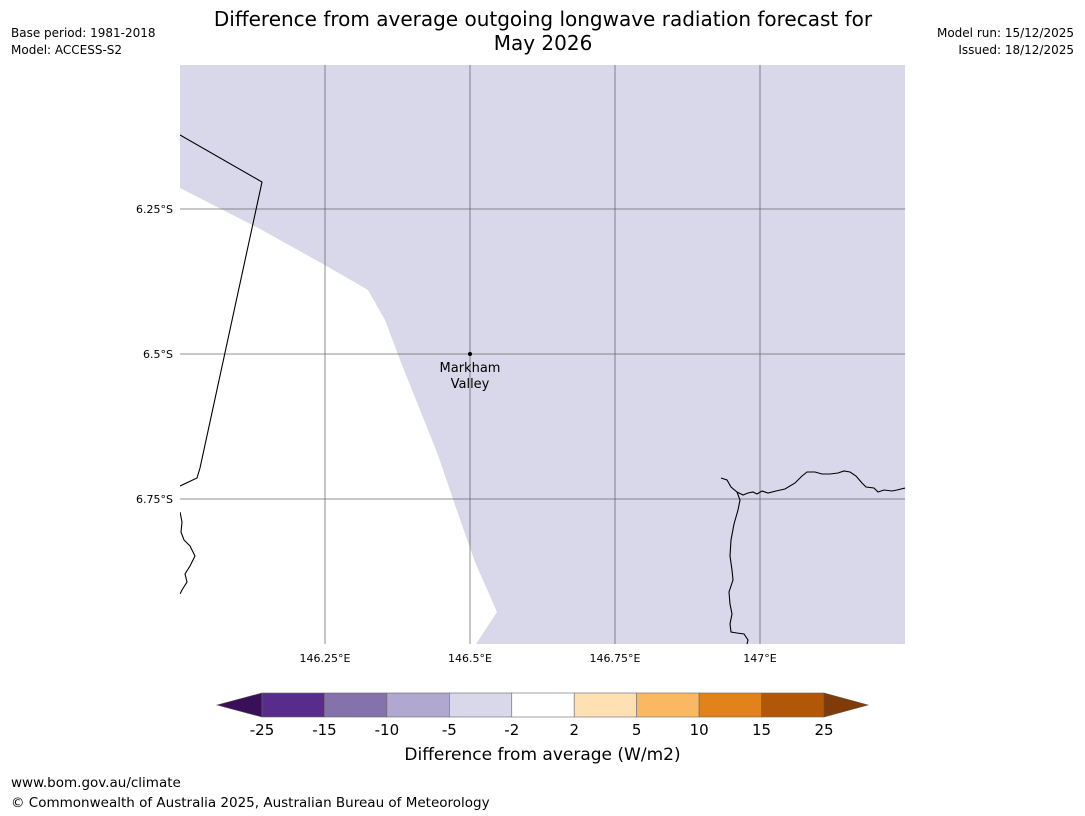 This screenshot has width=1085, height=816. I want to click on lon-label: 146.75°E, so click(615, 658).